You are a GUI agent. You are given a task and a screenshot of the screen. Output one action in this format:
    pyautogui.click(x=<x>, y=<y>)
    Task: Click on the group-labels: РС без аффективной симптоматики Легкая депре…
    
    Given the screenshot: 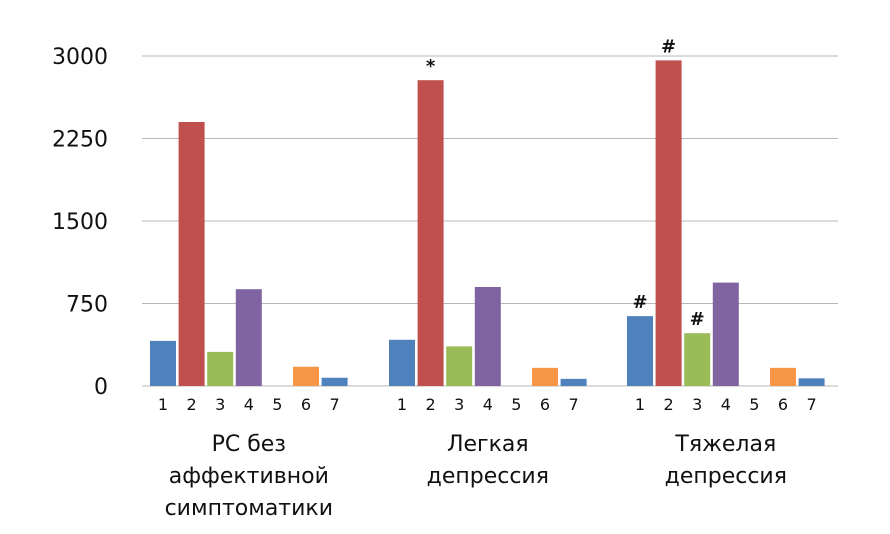 What is the action you would take?
    pyautogui.click(x=476, y=476)
    